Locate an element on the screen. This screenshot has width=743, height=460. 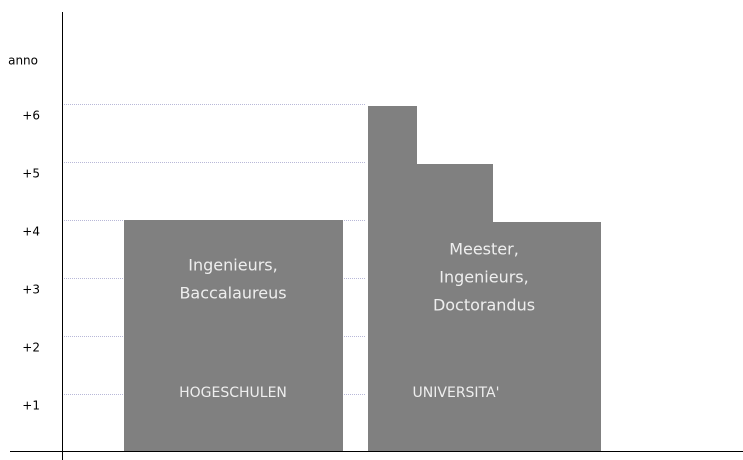
tick-label: +6 is located at coordinates (31, 116).